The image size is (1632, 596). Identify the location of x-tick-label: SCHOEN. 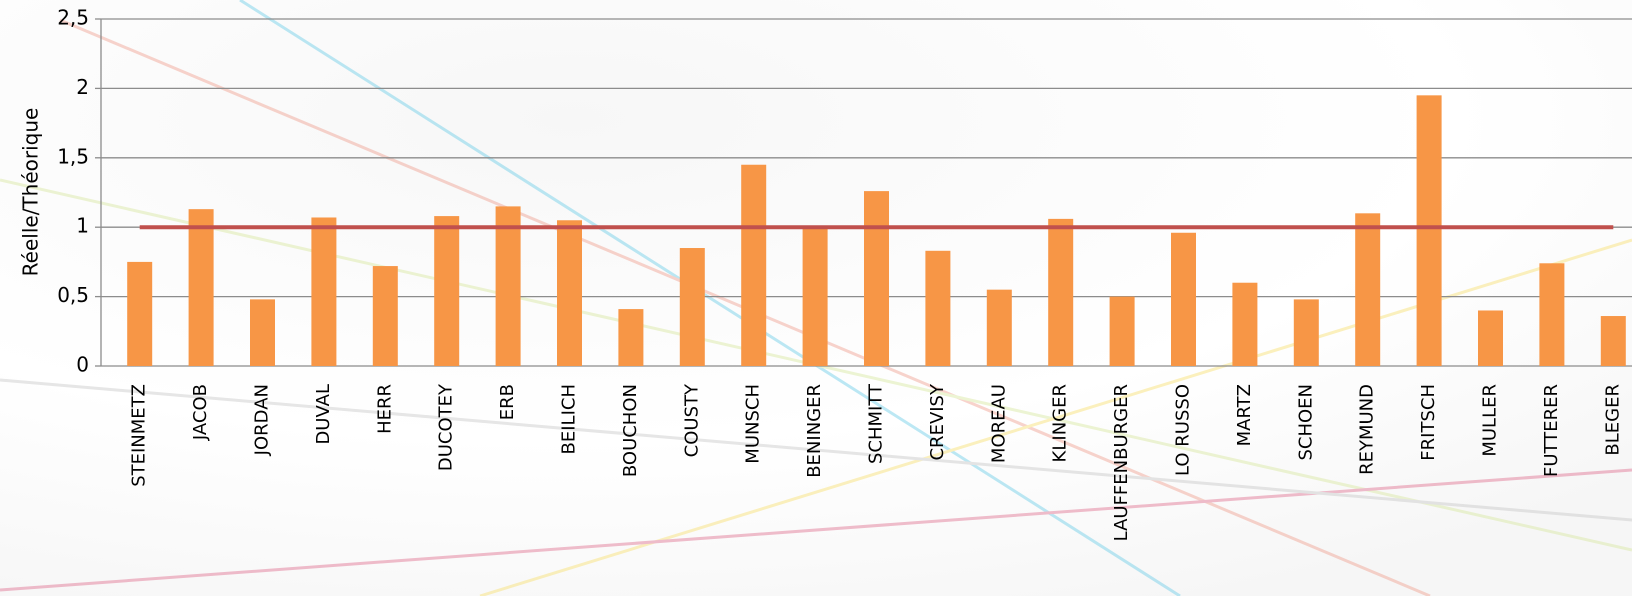
(1305, 422).